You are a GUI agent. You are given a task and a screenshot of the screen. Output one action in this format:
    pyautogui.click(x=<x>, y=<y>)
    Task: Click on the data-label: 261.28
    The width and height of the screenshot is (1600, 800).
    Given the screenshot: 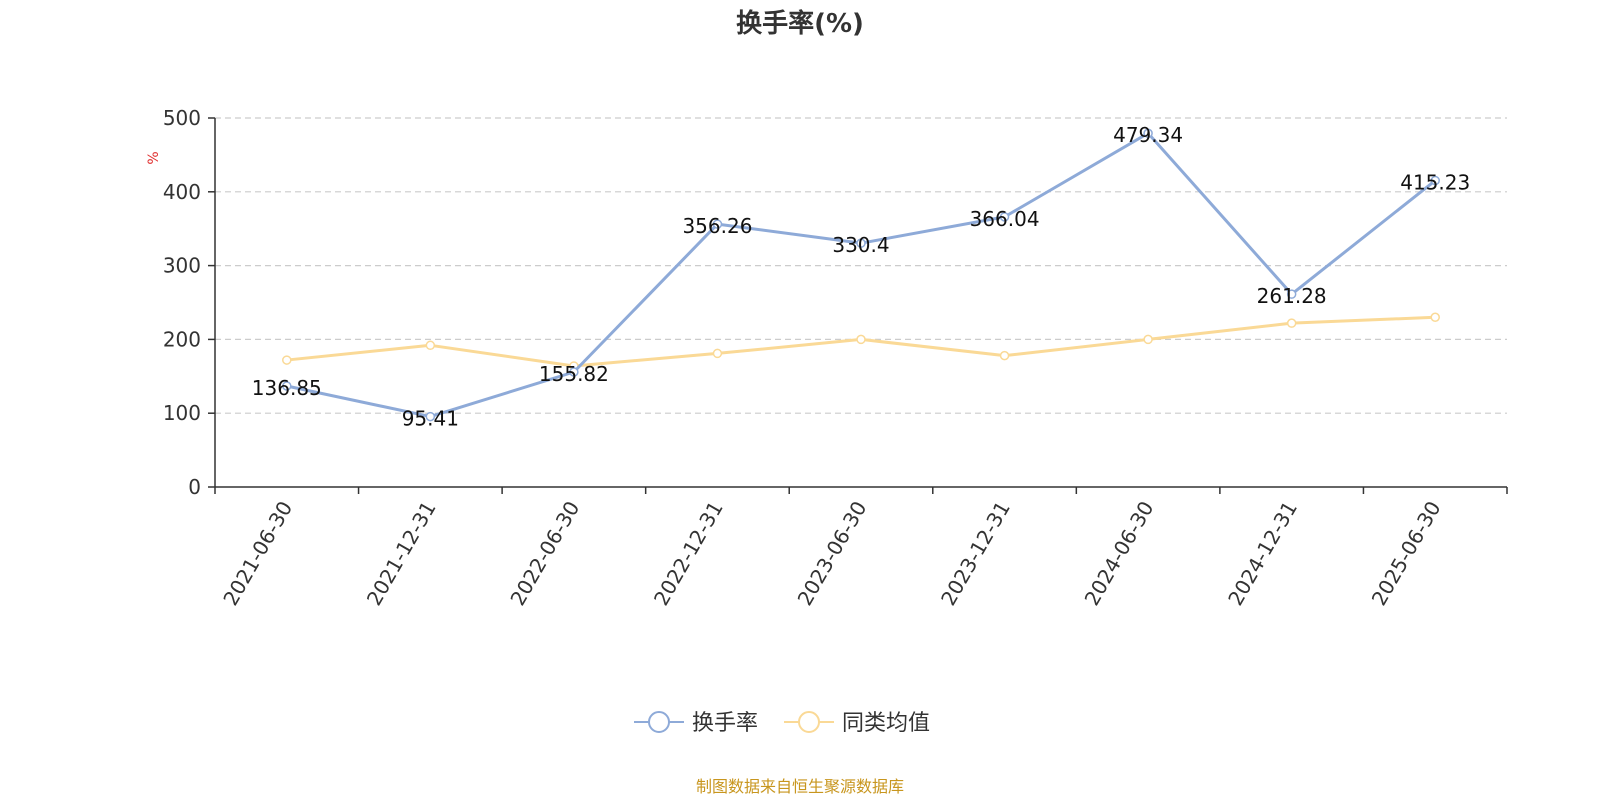 What is the action you would take?
    pyautogui.click(x=1292, y=296)
    